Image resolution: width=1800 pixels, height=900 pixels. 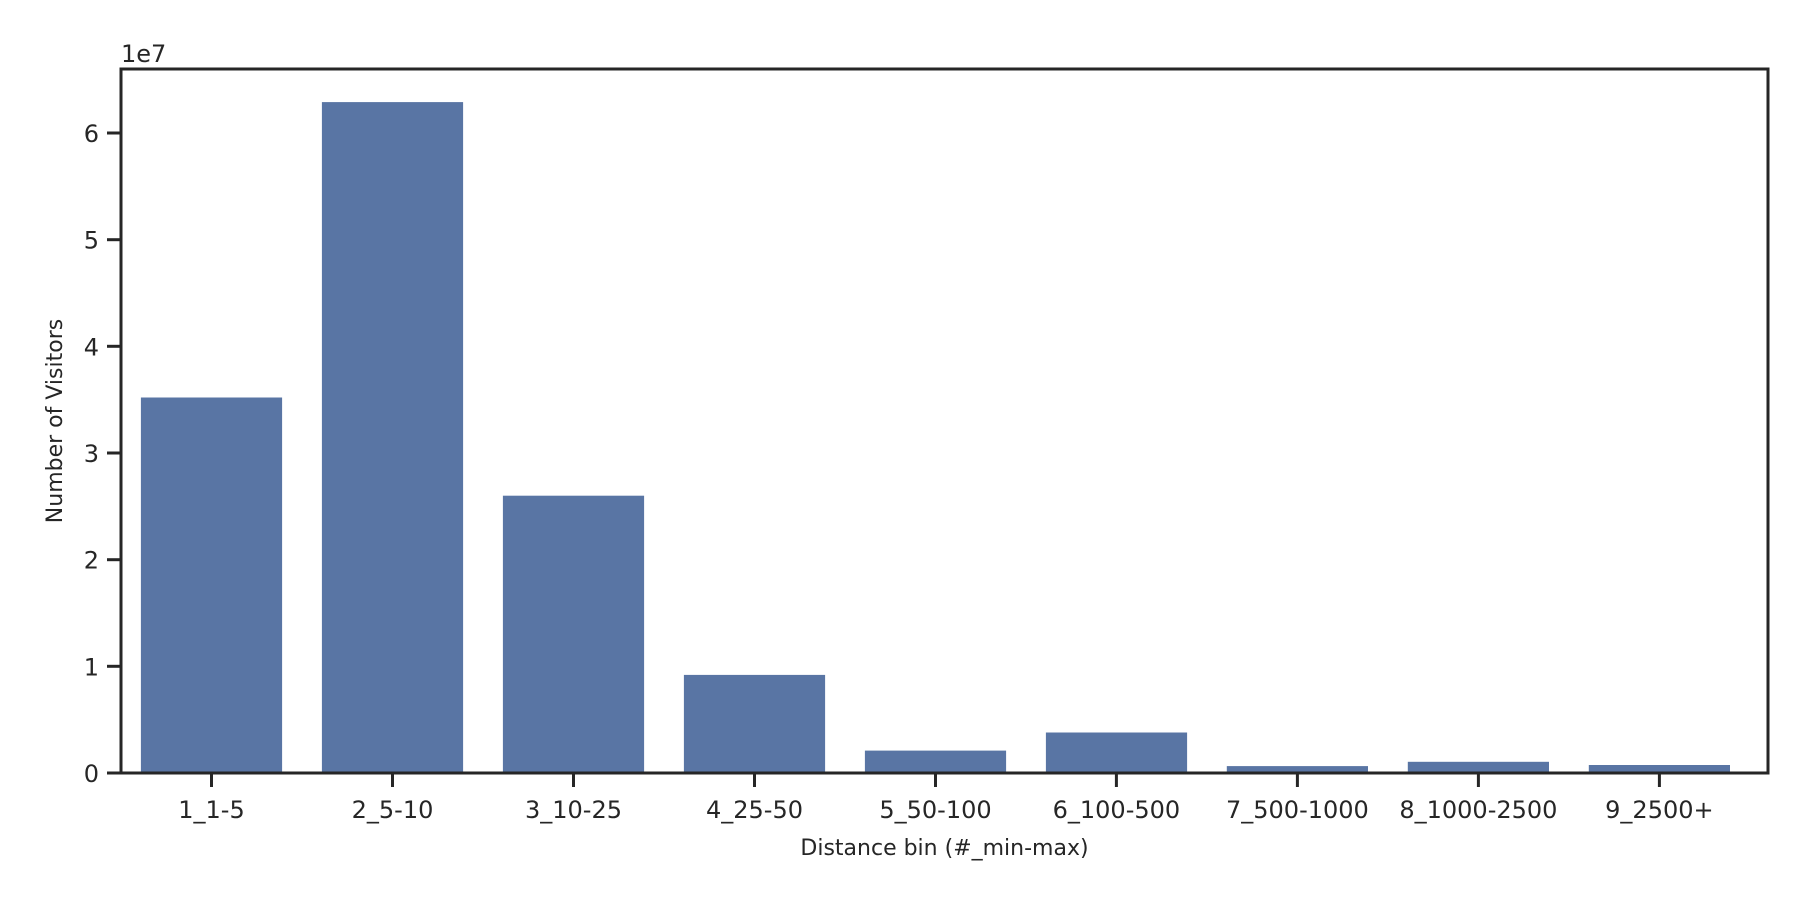 What do you see at coordinates (393, 810) in the screenshot?
I see `x-tick-label: 2_5-10` at bounding box center [393, 810].